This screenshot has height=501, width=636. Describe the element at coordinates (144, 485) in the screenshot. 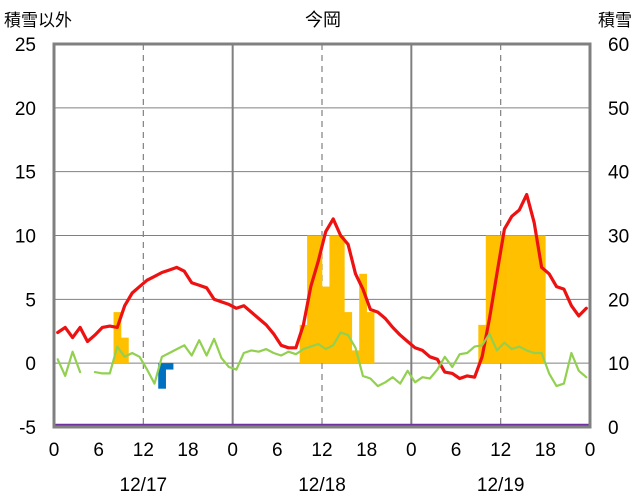

I see `date-label: 12/17` at that location.